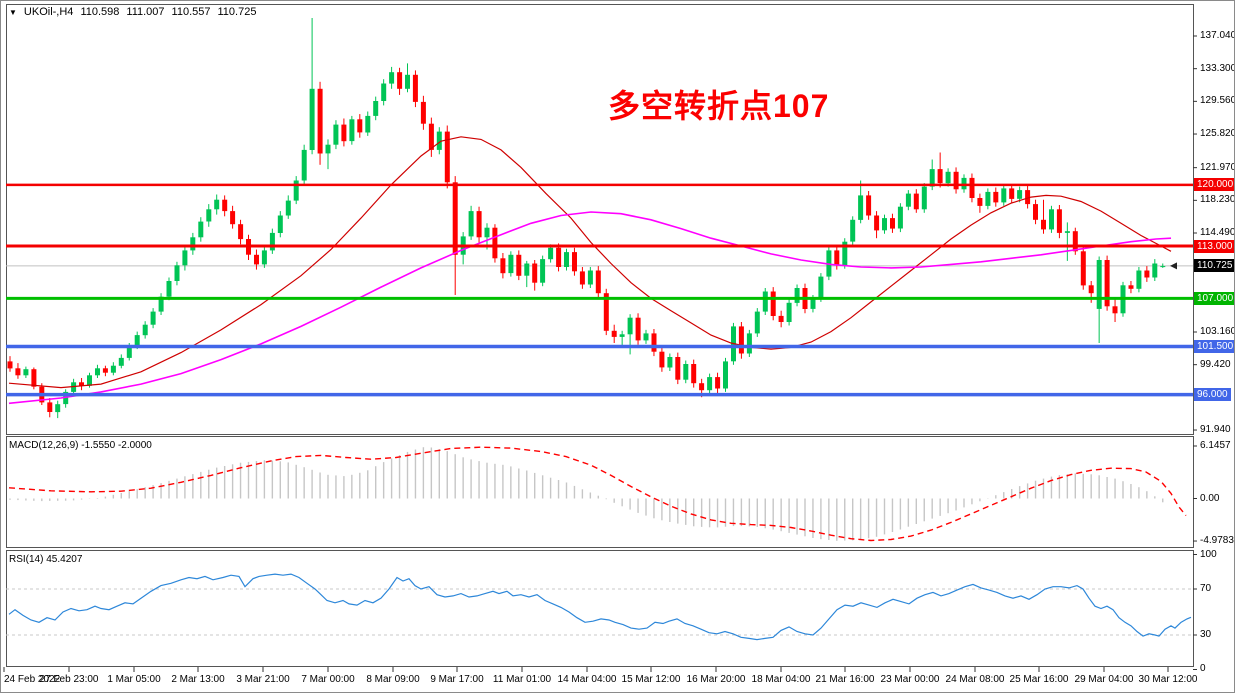 The image size is (1235, 693). I want to click on macd-label: MACD(12,26,9) -1.5550 -2.0000, so click(80, 445).